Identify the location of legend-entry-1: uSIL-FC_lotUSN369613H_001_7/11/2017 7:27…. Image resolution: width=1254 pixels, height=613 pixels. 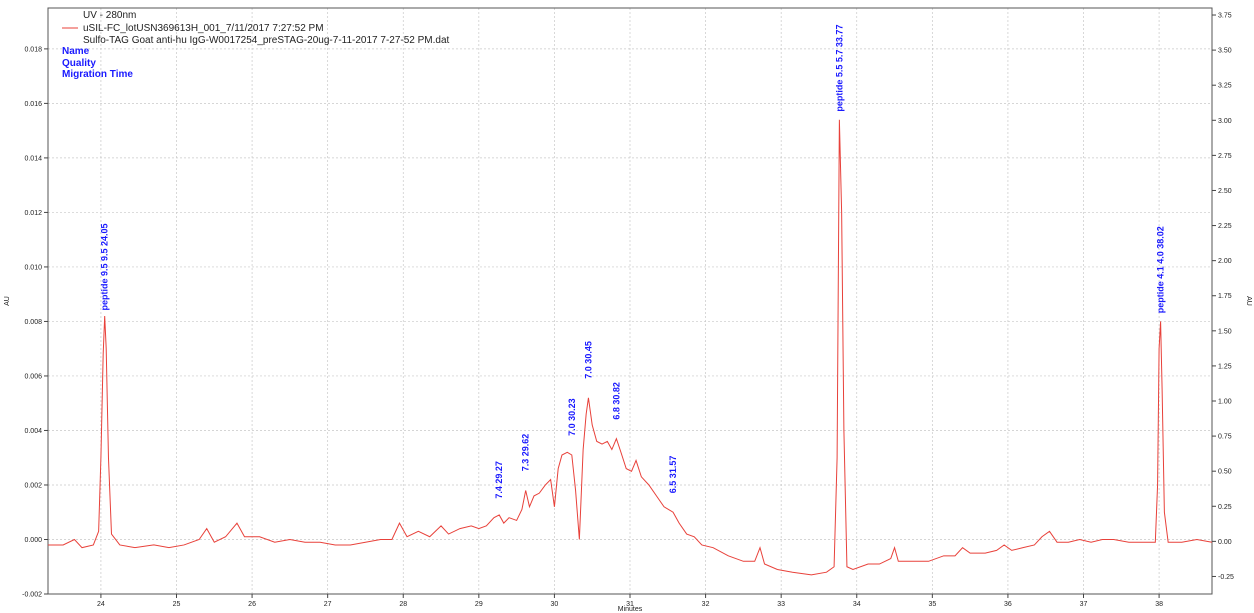
(203, 28).